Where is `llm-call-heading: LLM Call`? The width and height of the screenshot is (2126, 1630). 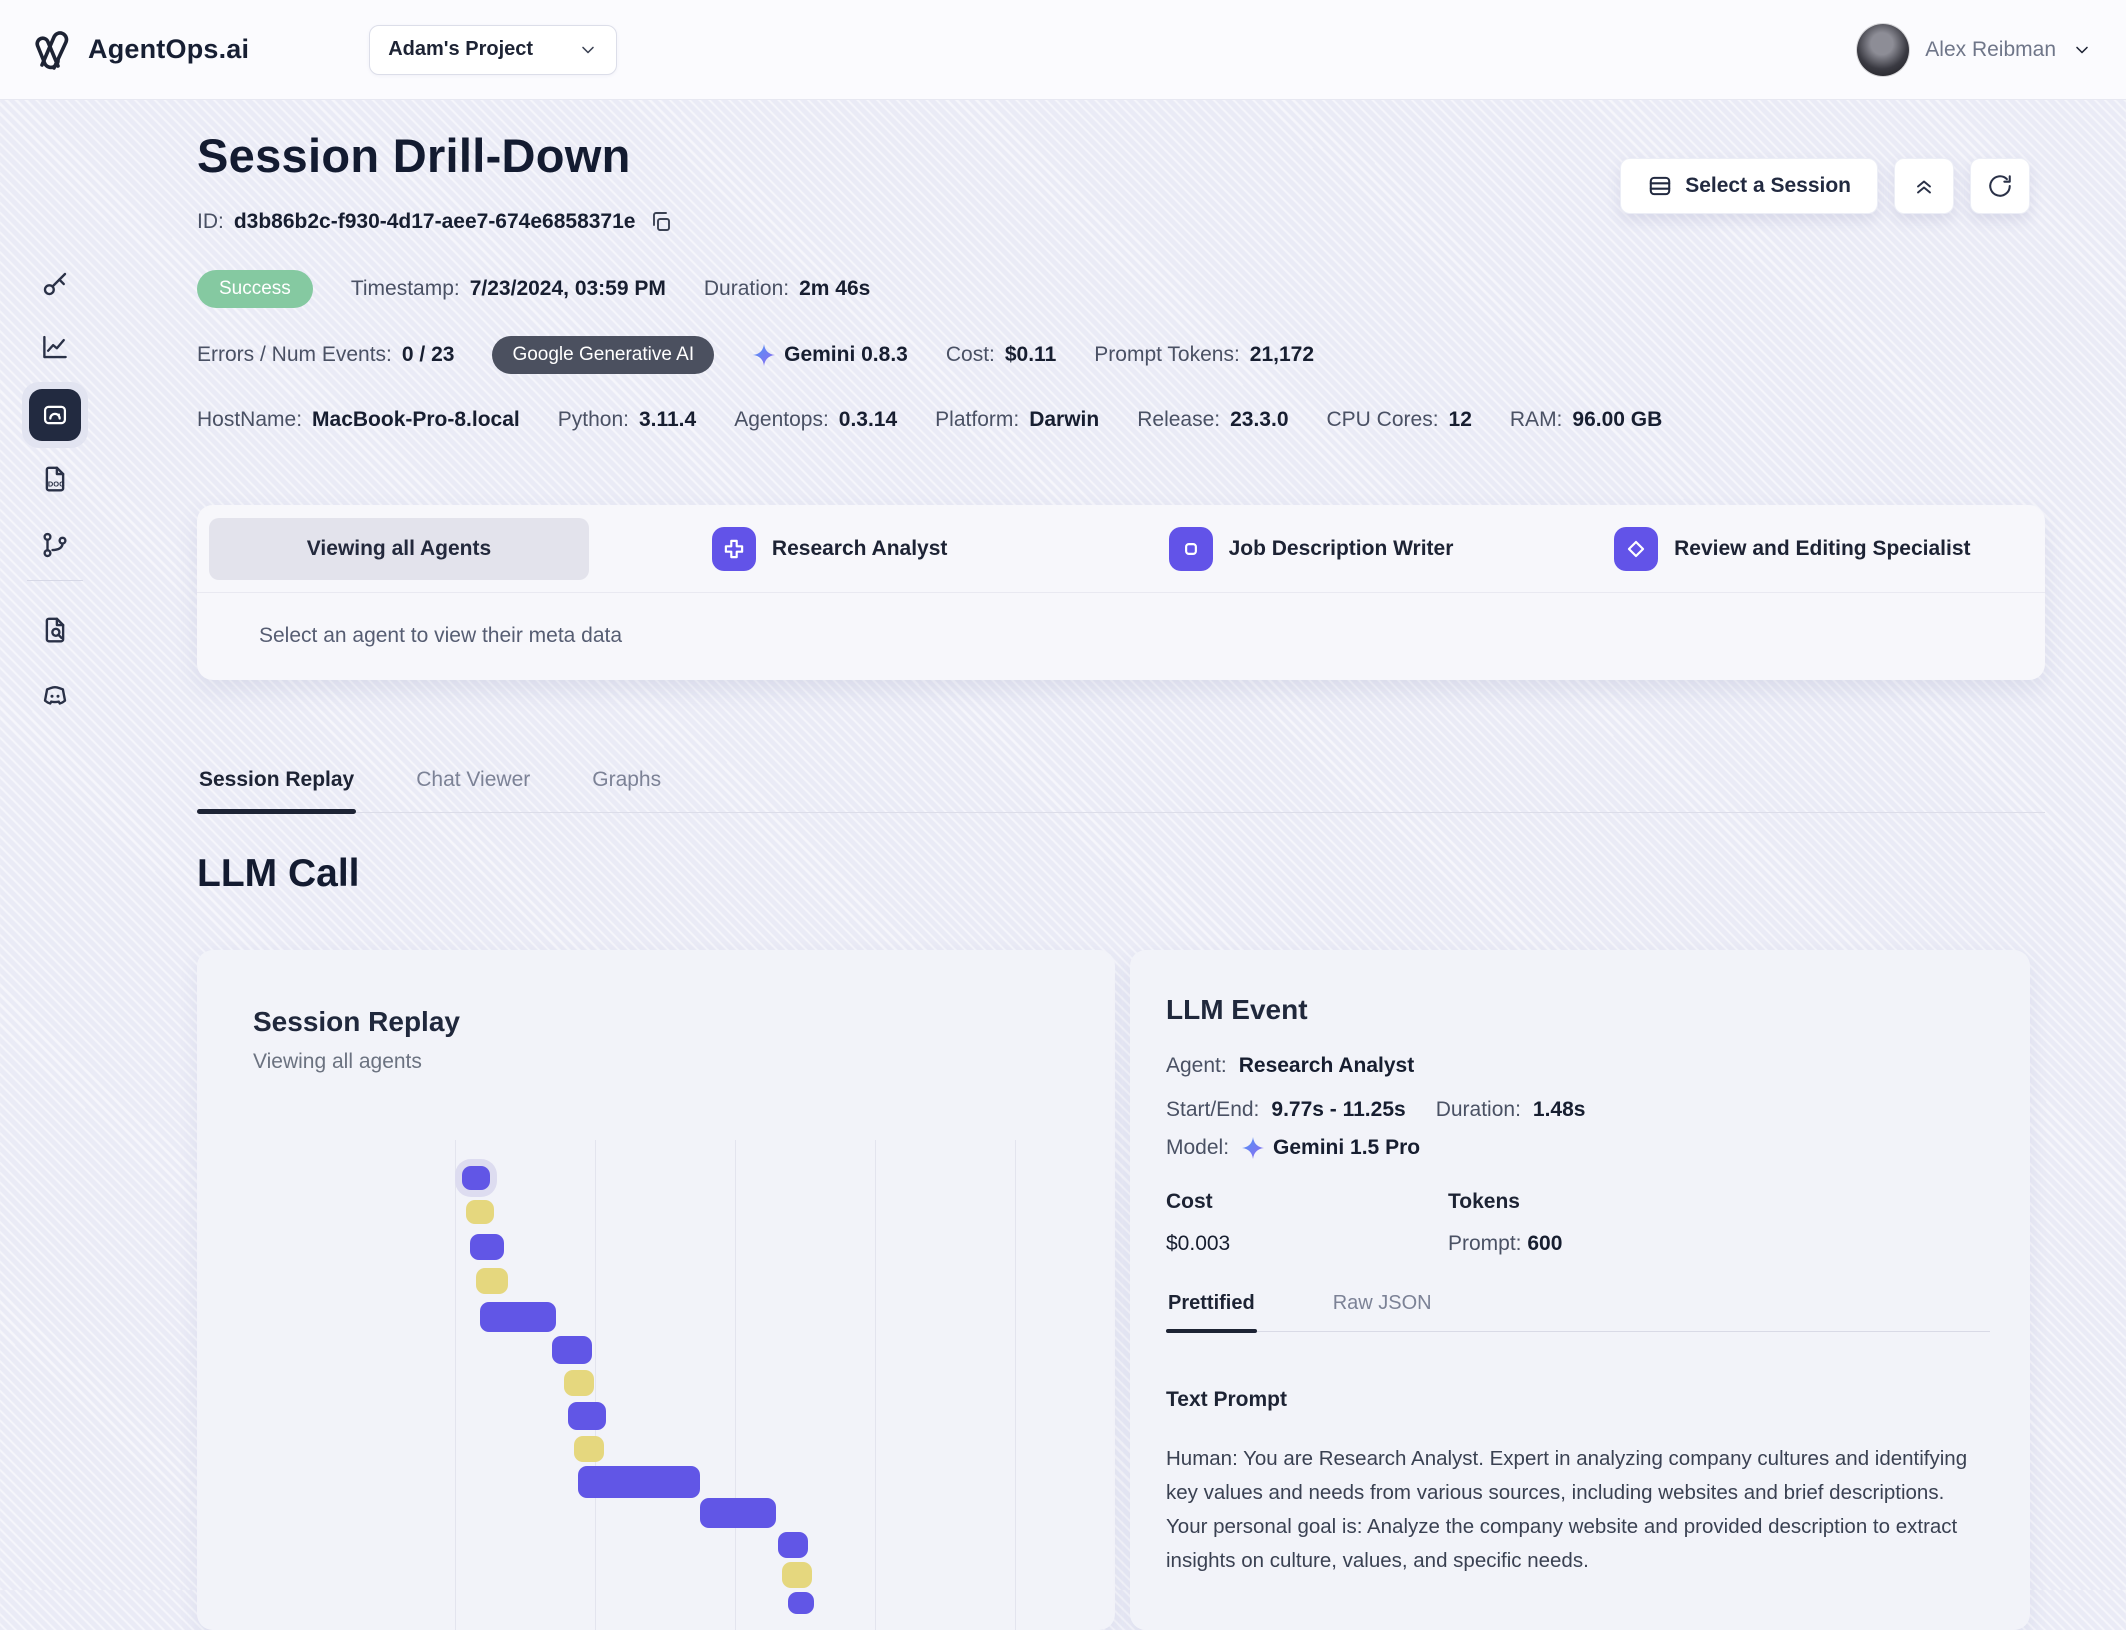
llm-call-heading: LLM Call is located at coordinates (278, 873).